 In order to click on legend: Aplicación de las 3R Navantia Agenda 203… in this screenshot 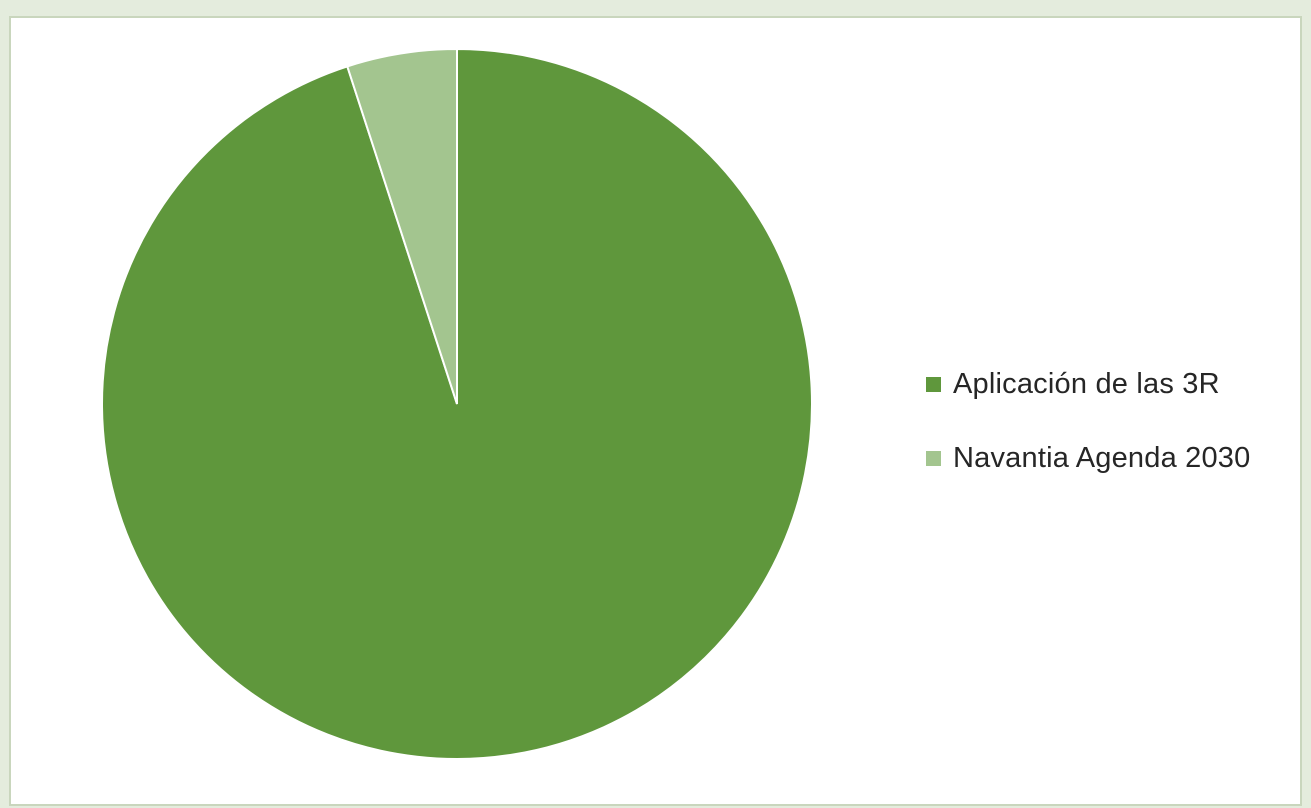, I will do `click(1088, 439)`.